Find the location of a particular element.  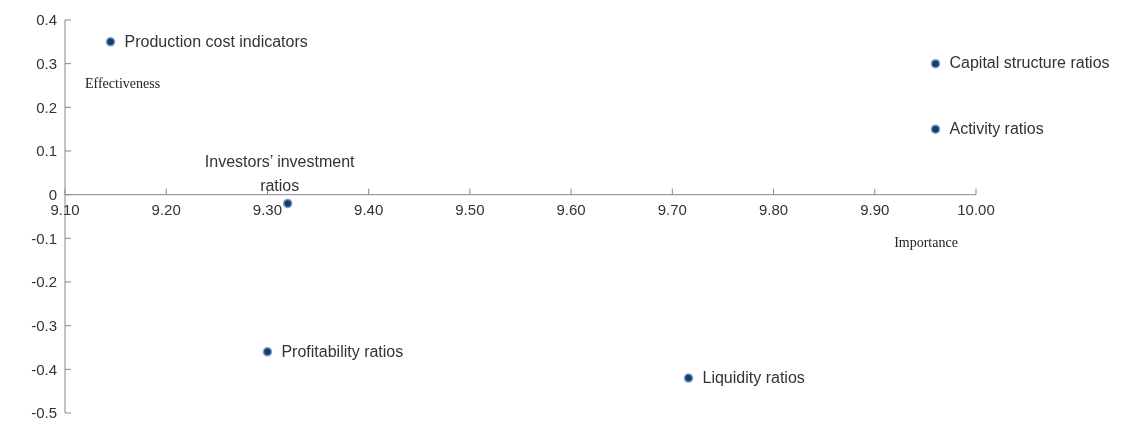

annotation: Activity ratios is located at coordinates (996, 128).